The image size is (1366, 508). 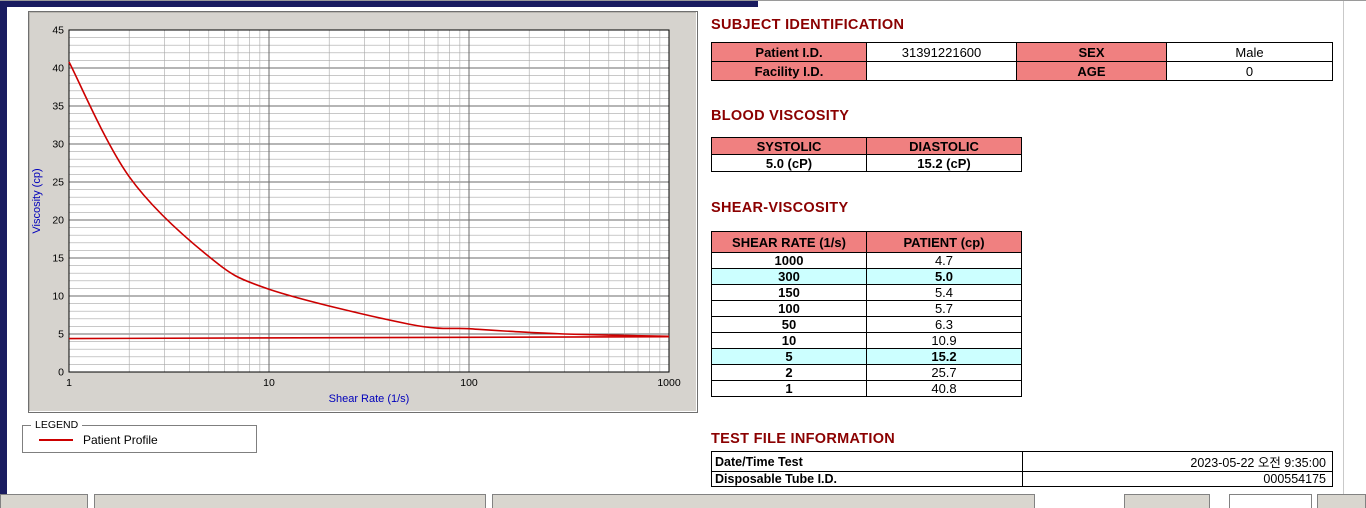 I want to click on shear-rate-cell: 150, so click(x=789, y=292).